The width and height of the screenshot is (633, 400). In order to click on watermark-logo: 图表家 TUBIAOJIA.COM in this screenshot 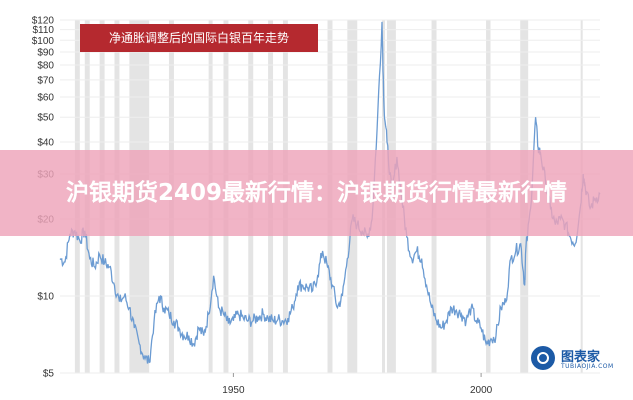, I will do `click(581, 359)`.